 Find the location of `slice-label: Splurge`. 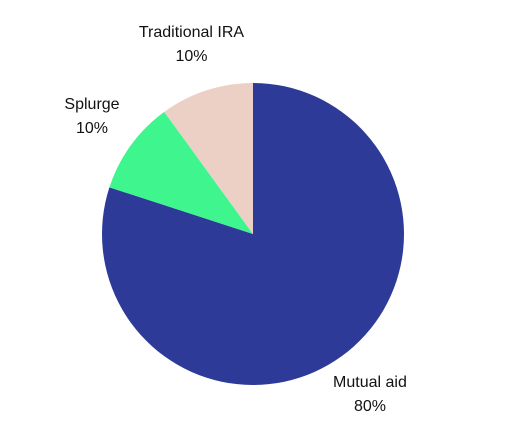

slice-label: Splurge is located at coordinates (91, 104).